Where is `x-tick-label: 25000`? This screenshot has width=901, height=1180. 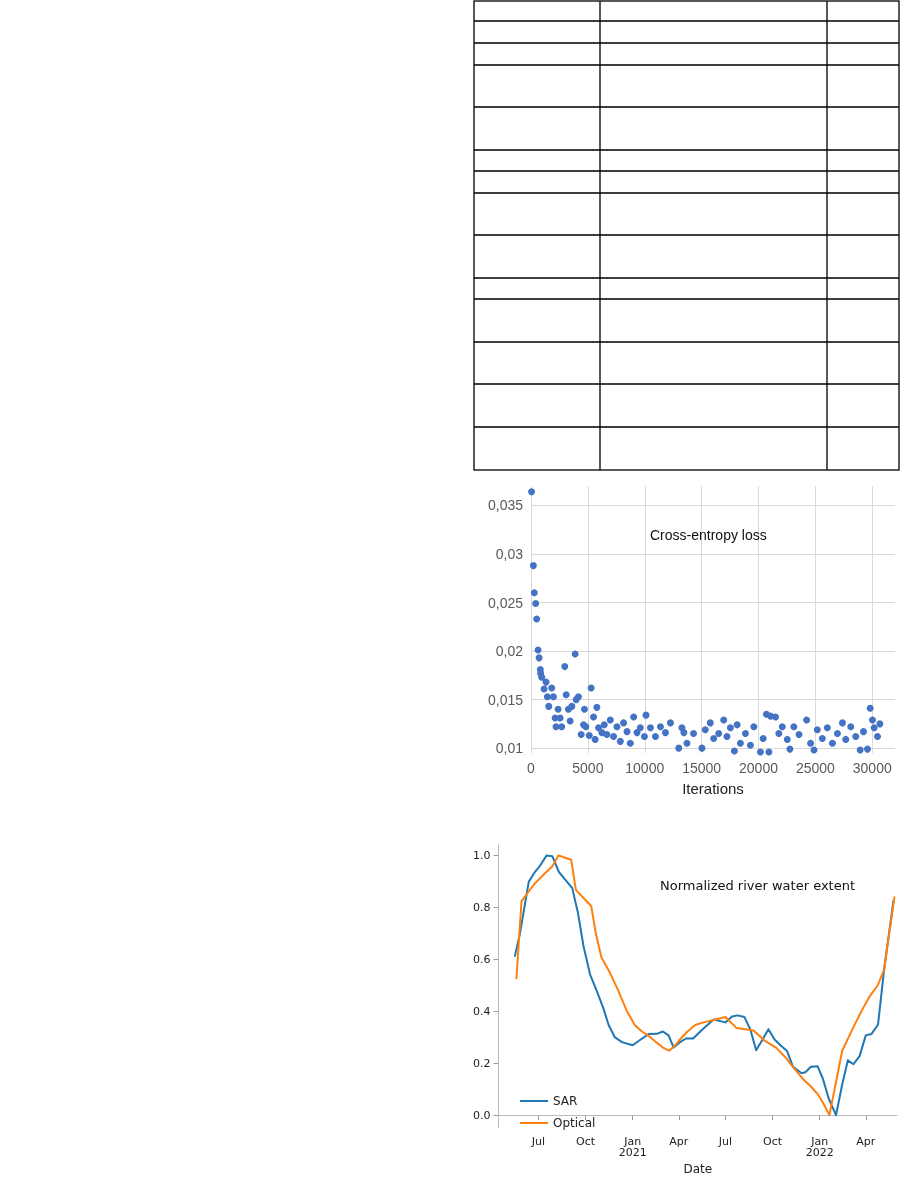
x-tick-label: 25000 is located at coordinates (815, 768).